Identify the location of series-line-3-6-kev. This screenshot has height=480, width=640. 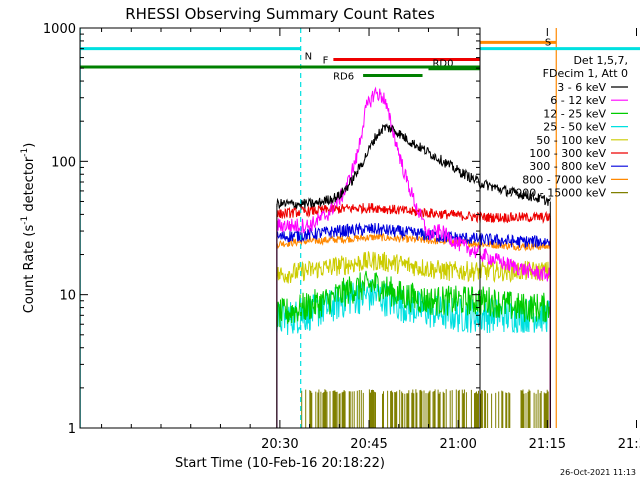
(413, 166).